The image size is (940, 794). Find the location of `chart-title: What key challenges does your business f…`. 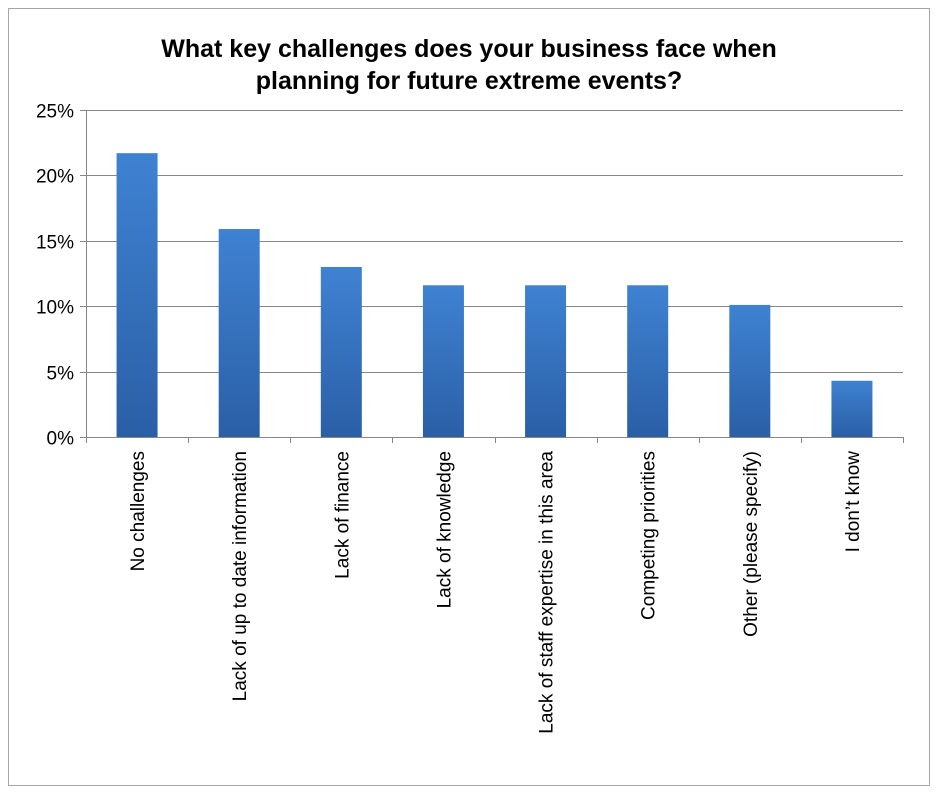

chart-title: What key challenges does your business f… is located at coordinates (469, 65).